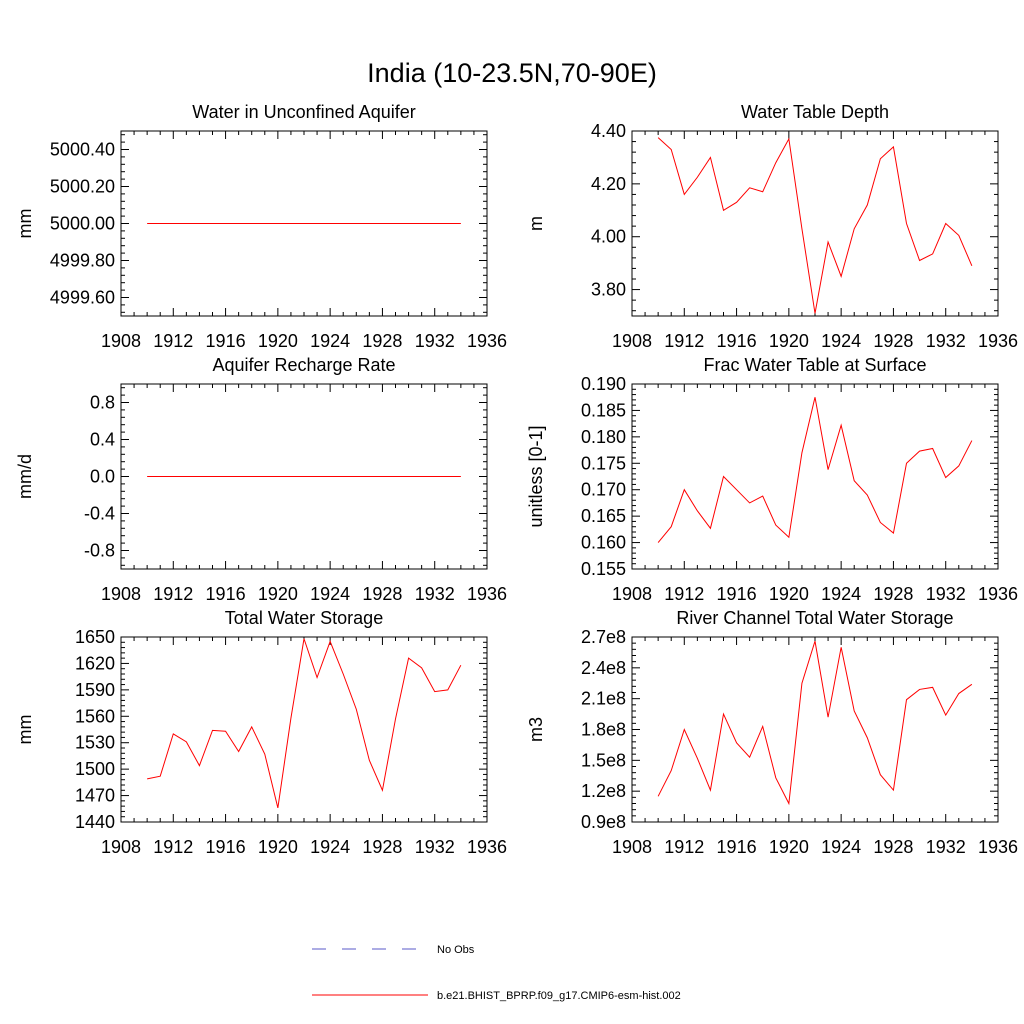 The width and height of the screenshot is (1024, 1024). I want to click on y-tick-label: 1470, so click(95, 796).